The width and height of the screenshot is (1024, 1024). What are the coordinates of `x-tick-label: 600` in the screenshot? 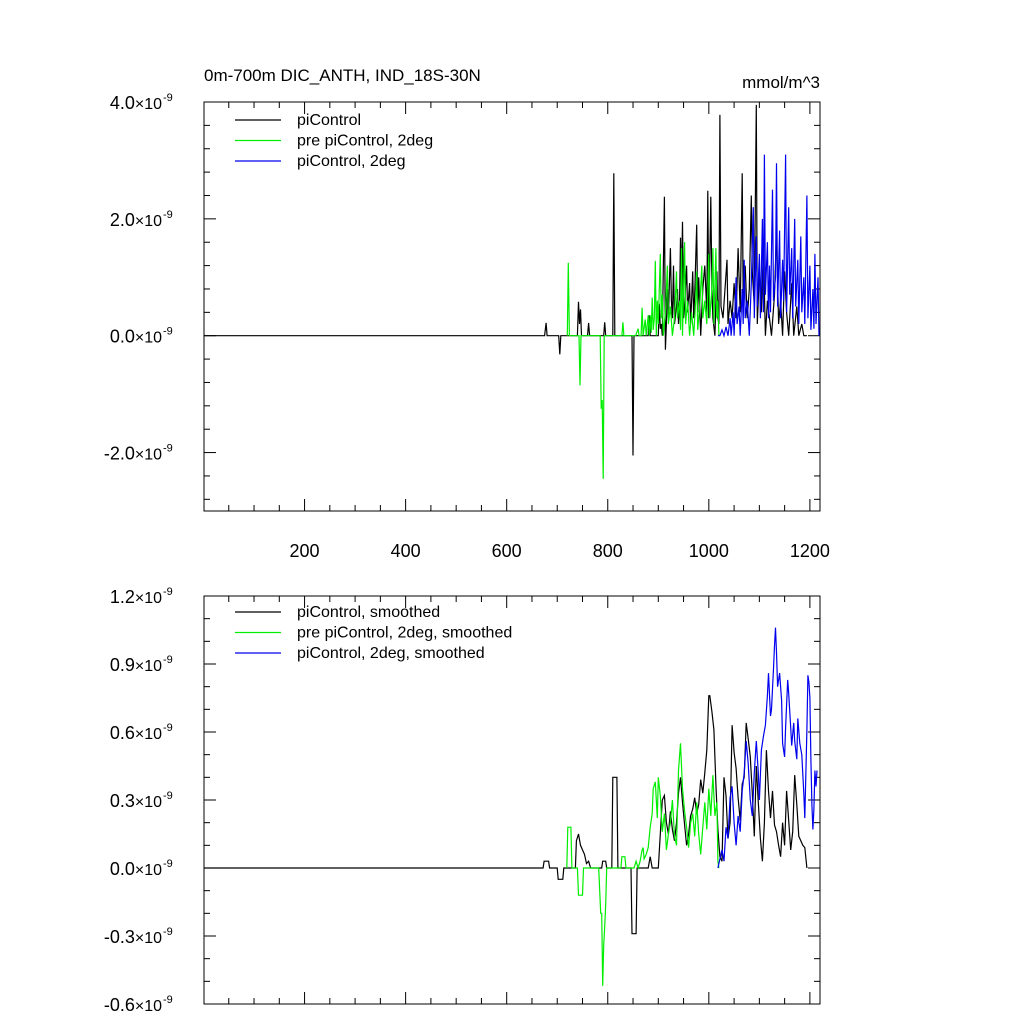 It's located at (507, 551).